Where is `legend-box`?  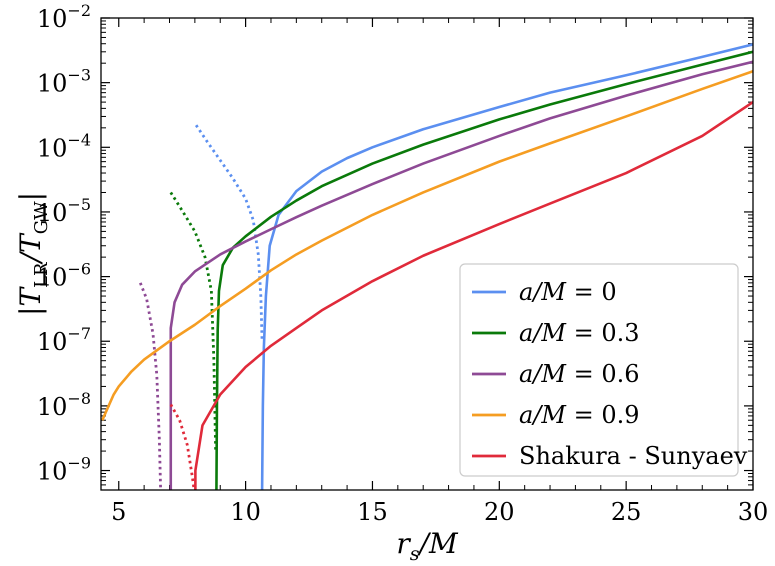 legend-box is located at coordinates (599, 370).